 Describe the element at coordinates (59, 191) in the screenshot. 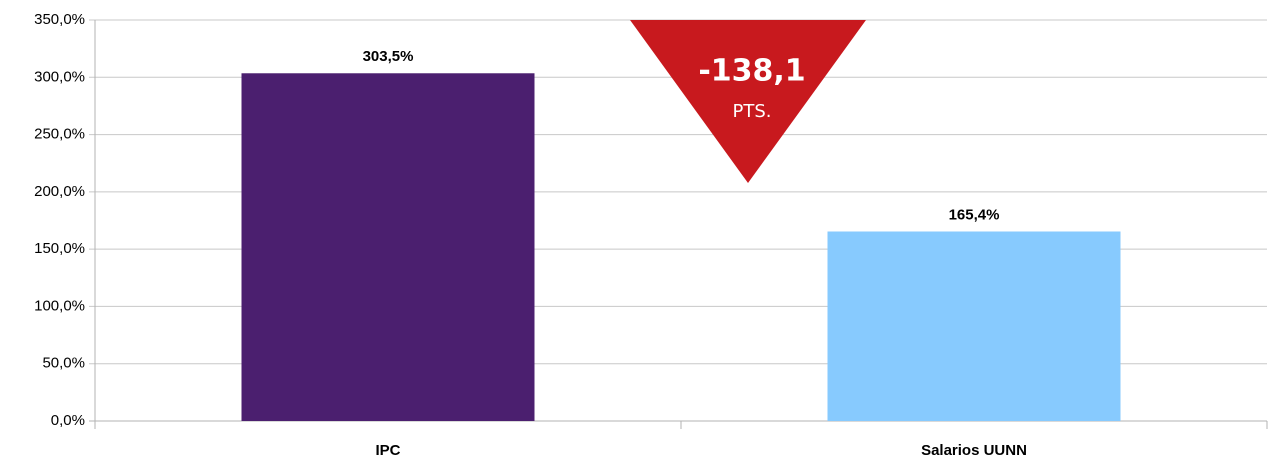

I see `y-tick-label: 200,0%` at that location.